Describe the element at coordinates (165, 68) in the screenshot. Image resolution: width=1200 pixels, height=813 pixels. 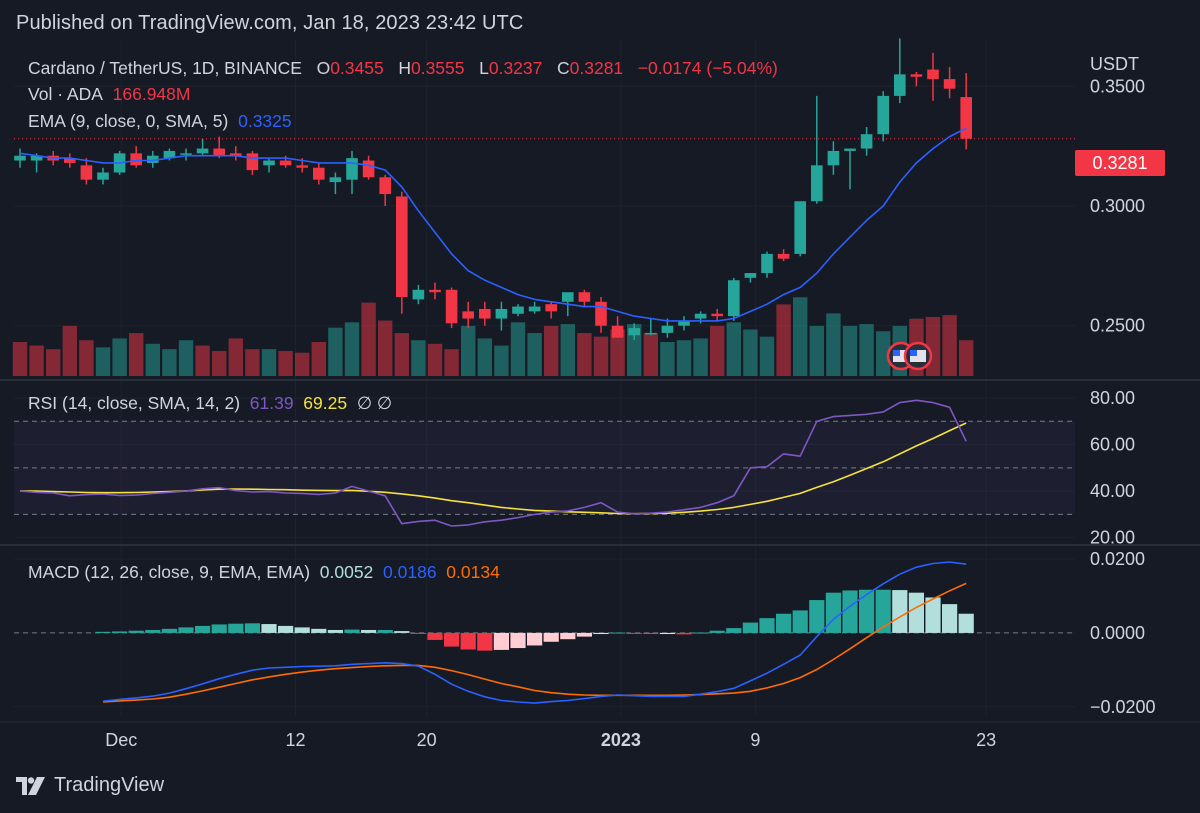
I see `symbol-name: Cardano / TetherUS, 1D, BINANCE` at that location.